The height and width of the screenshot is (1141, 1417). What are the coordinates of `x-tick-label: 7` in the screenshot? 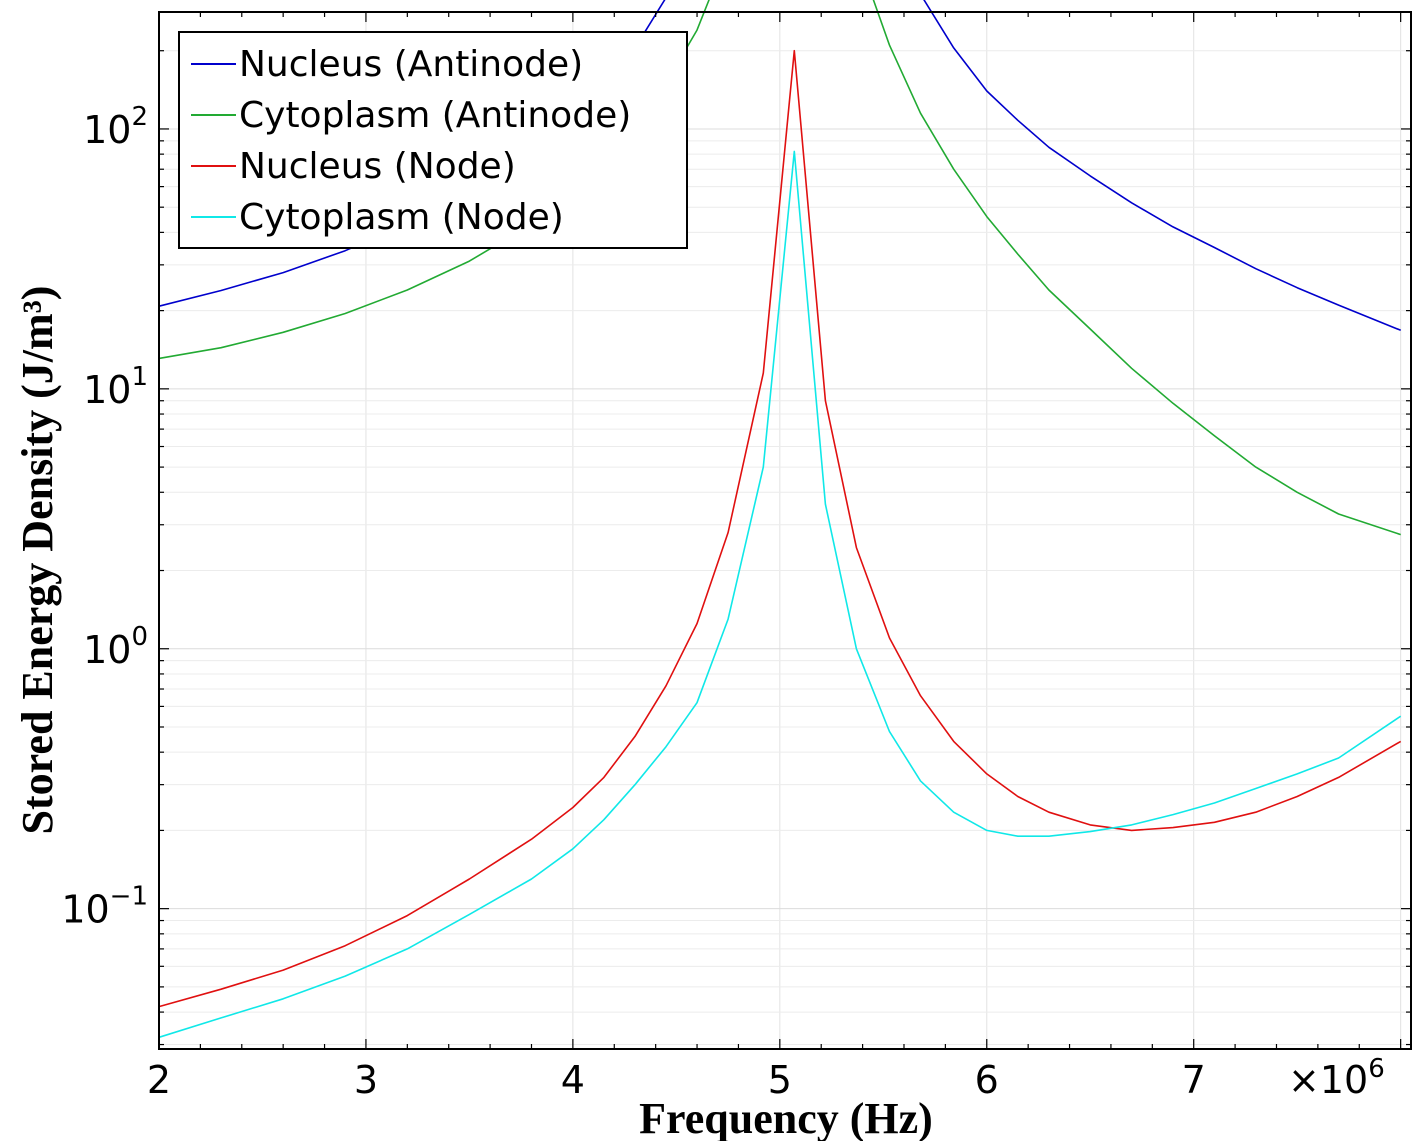 It's located at (1194, 1080).